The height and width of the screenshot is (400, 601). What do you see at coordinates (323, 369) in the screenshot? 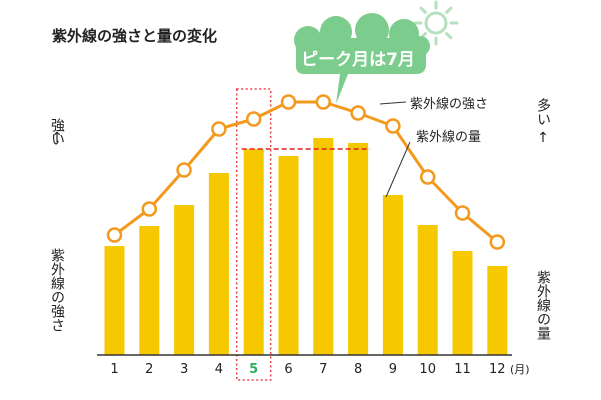
I see `x-tick-7: 7` at bounding box center [323, 369].